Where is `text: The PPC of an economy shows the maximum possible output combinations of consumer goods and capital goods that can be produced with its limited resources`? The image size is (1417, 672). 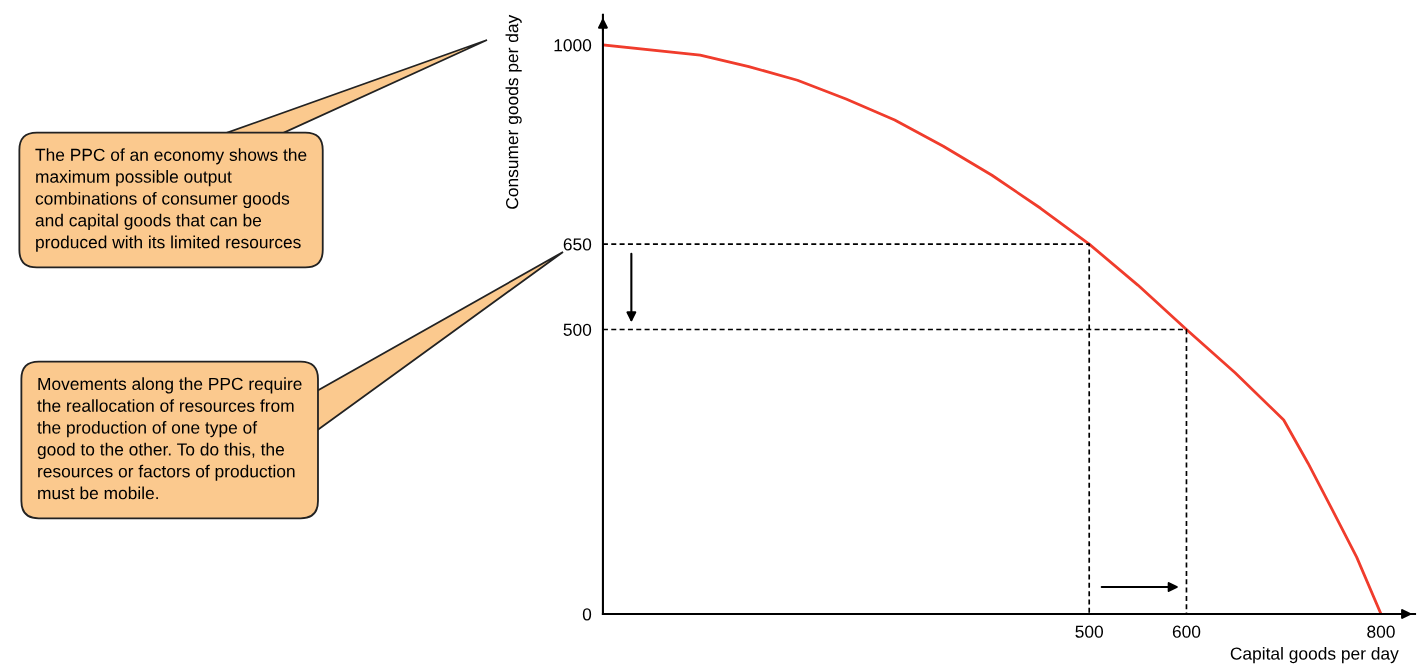 text: The PPC of an economy shows the maximum possible output combinations of consumer goods and capital goods that can be produced with its limited resources is located at coordinates (171, 200).